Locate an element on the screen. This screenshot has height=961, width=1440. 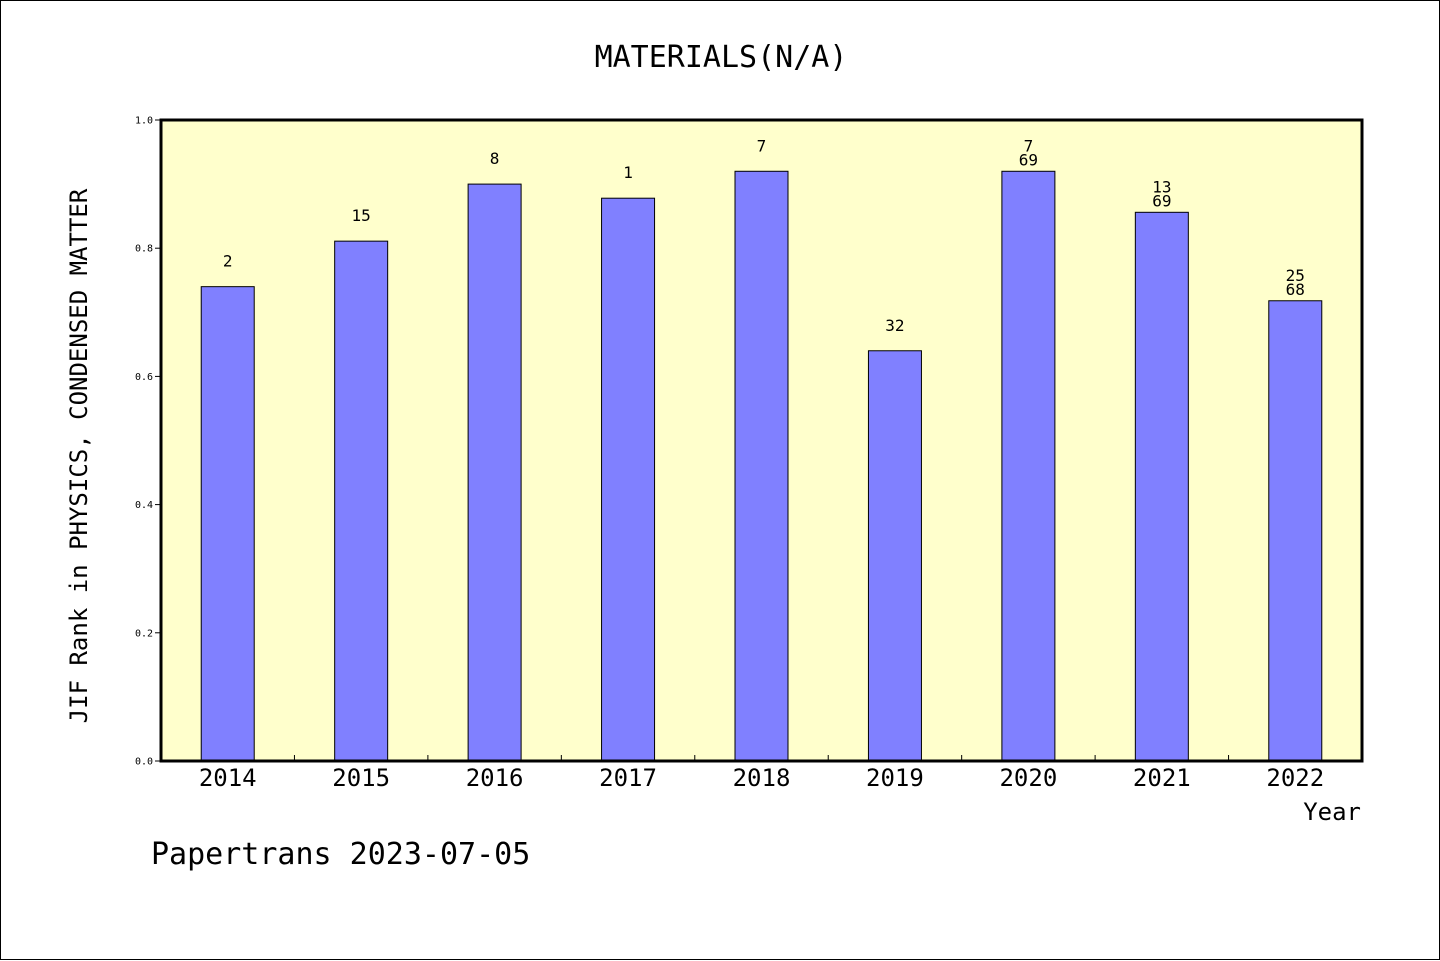
bar-label: 8 is located at coordinates (495, 158).